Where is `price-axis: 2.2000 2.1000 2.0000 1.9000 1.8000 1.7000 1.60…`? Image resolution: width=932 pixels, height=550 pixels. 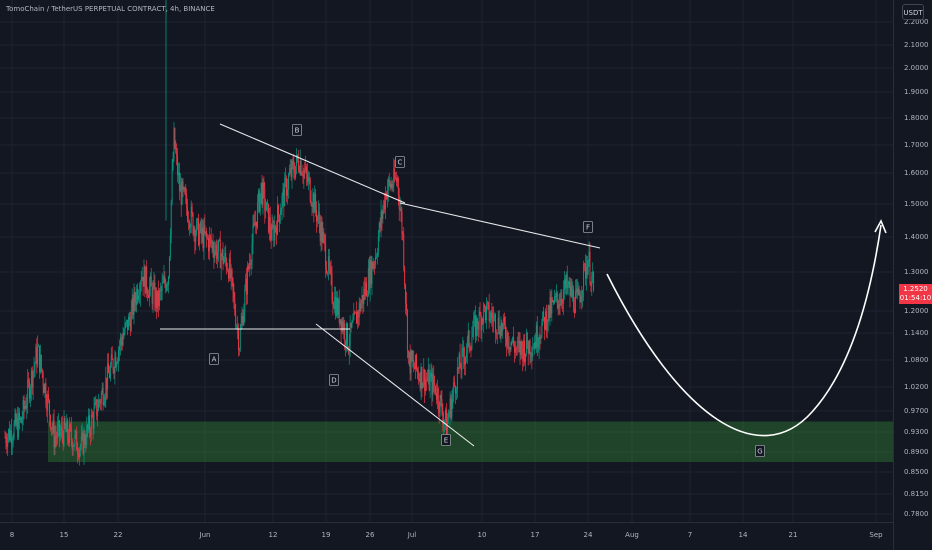
price-axis: 2.2000 2.1000 2.0000 1.9000 1.8000 1.7000 1.60… is located at coordinates (912, 275).